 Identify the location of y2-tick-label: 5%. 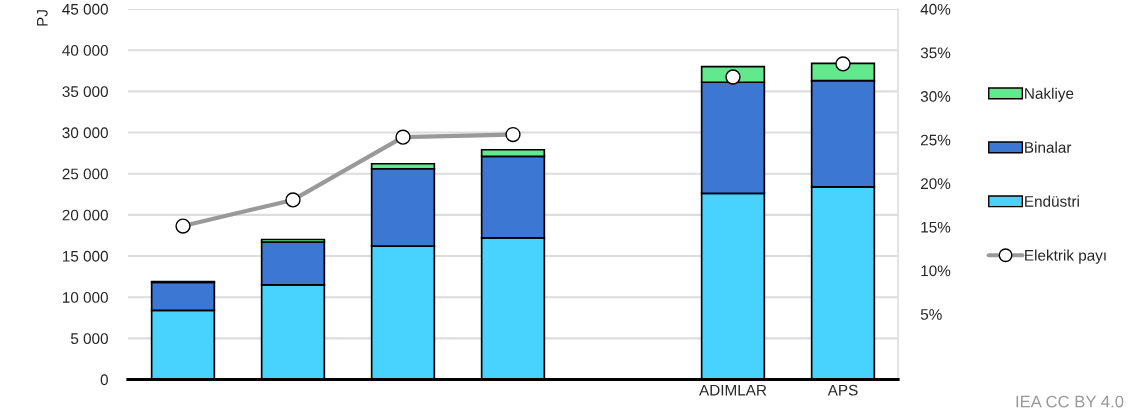
(931, 314).